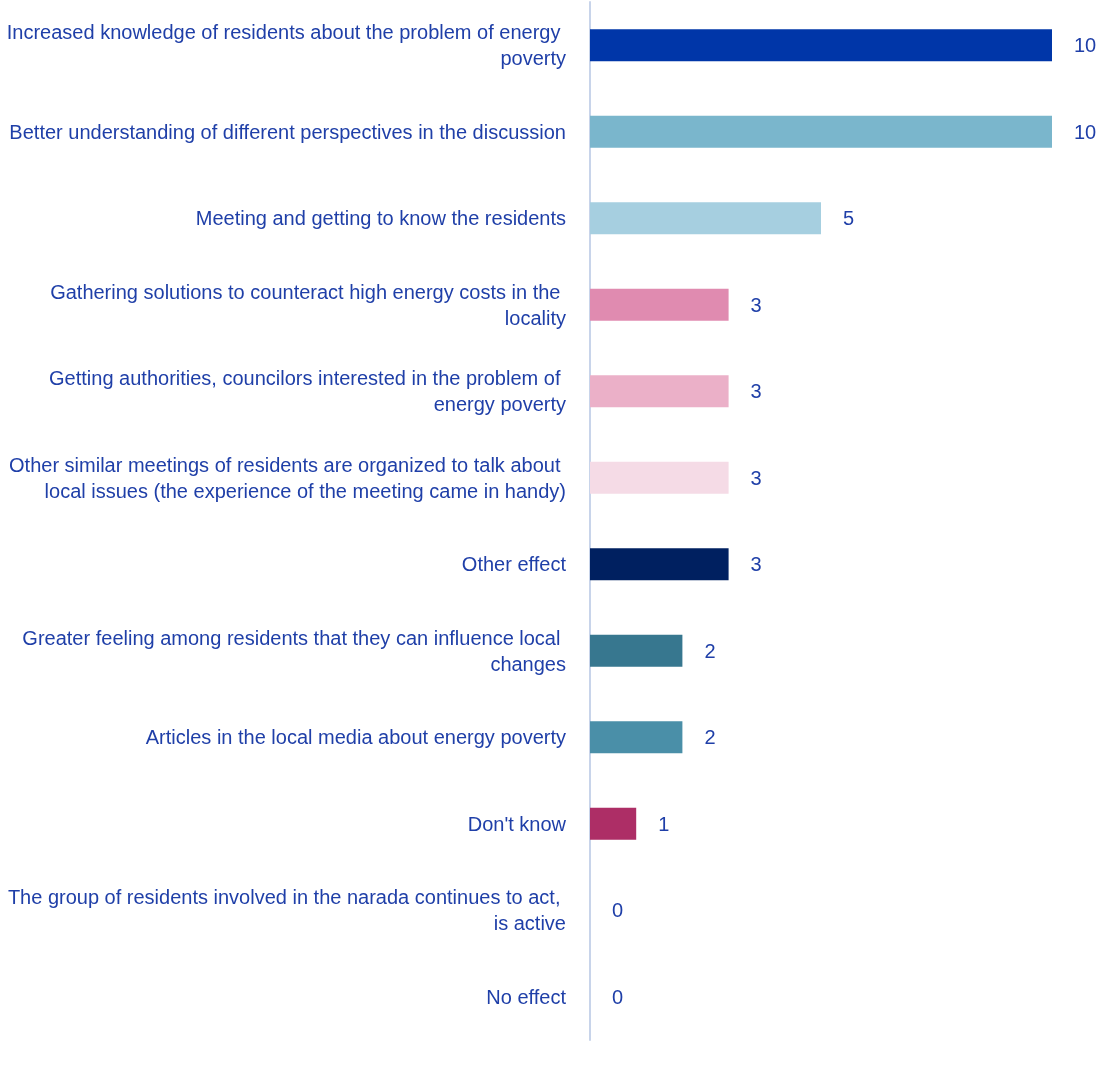  Describe the element at coordinates (355, 737) in the screenshot. I see `y-tick-label: Articles in the local media about energy poverty` at that location.